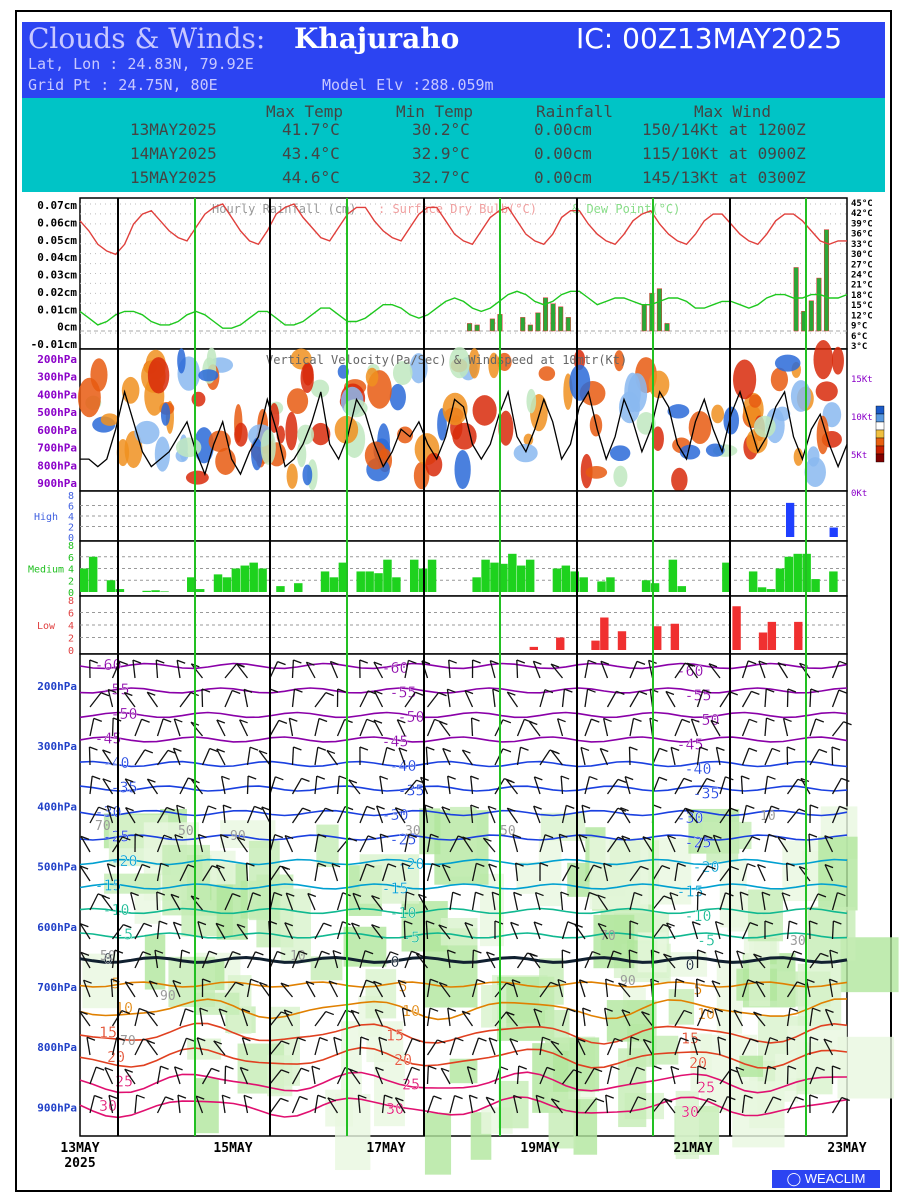  Describe the element at coordinates (705, 720) in the screenshot. I see `contour-label: -50` at that location.